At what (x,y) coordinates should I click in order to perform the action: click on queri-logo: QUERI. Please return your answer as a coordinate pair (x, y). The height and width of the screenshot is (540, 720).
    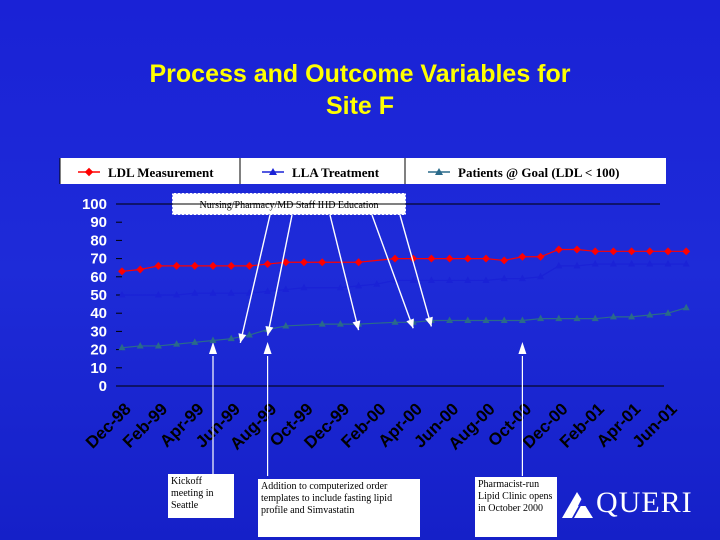
    Looking at the image, I should click on (626, 503).